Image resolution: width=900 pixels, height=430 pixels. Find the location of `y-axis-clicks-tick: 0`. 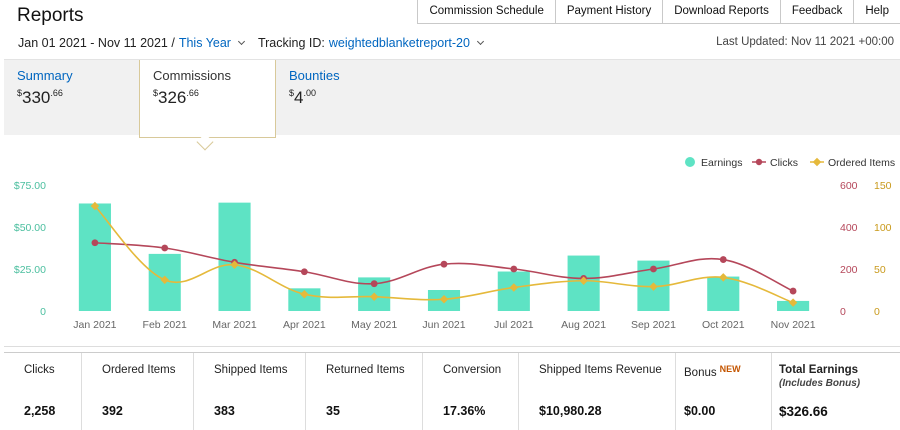

y-axis-clicks-tick: 0 is located at coordinates (843, 312).